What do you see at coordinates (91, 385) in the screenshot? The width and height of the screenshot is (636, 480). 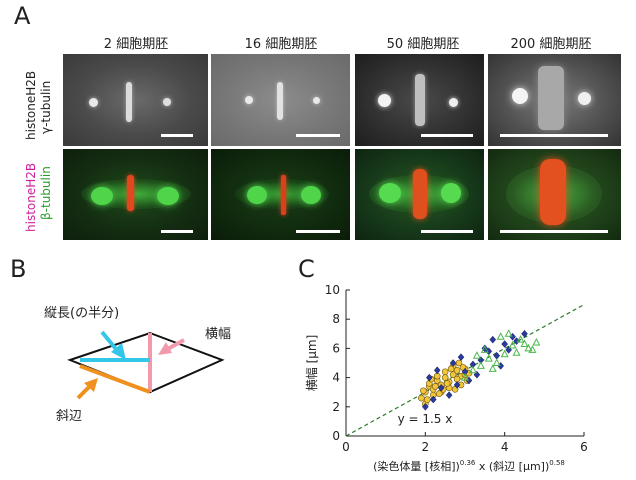 I see `hypotenuse-arrowhead` at bounding box center [91, 385].